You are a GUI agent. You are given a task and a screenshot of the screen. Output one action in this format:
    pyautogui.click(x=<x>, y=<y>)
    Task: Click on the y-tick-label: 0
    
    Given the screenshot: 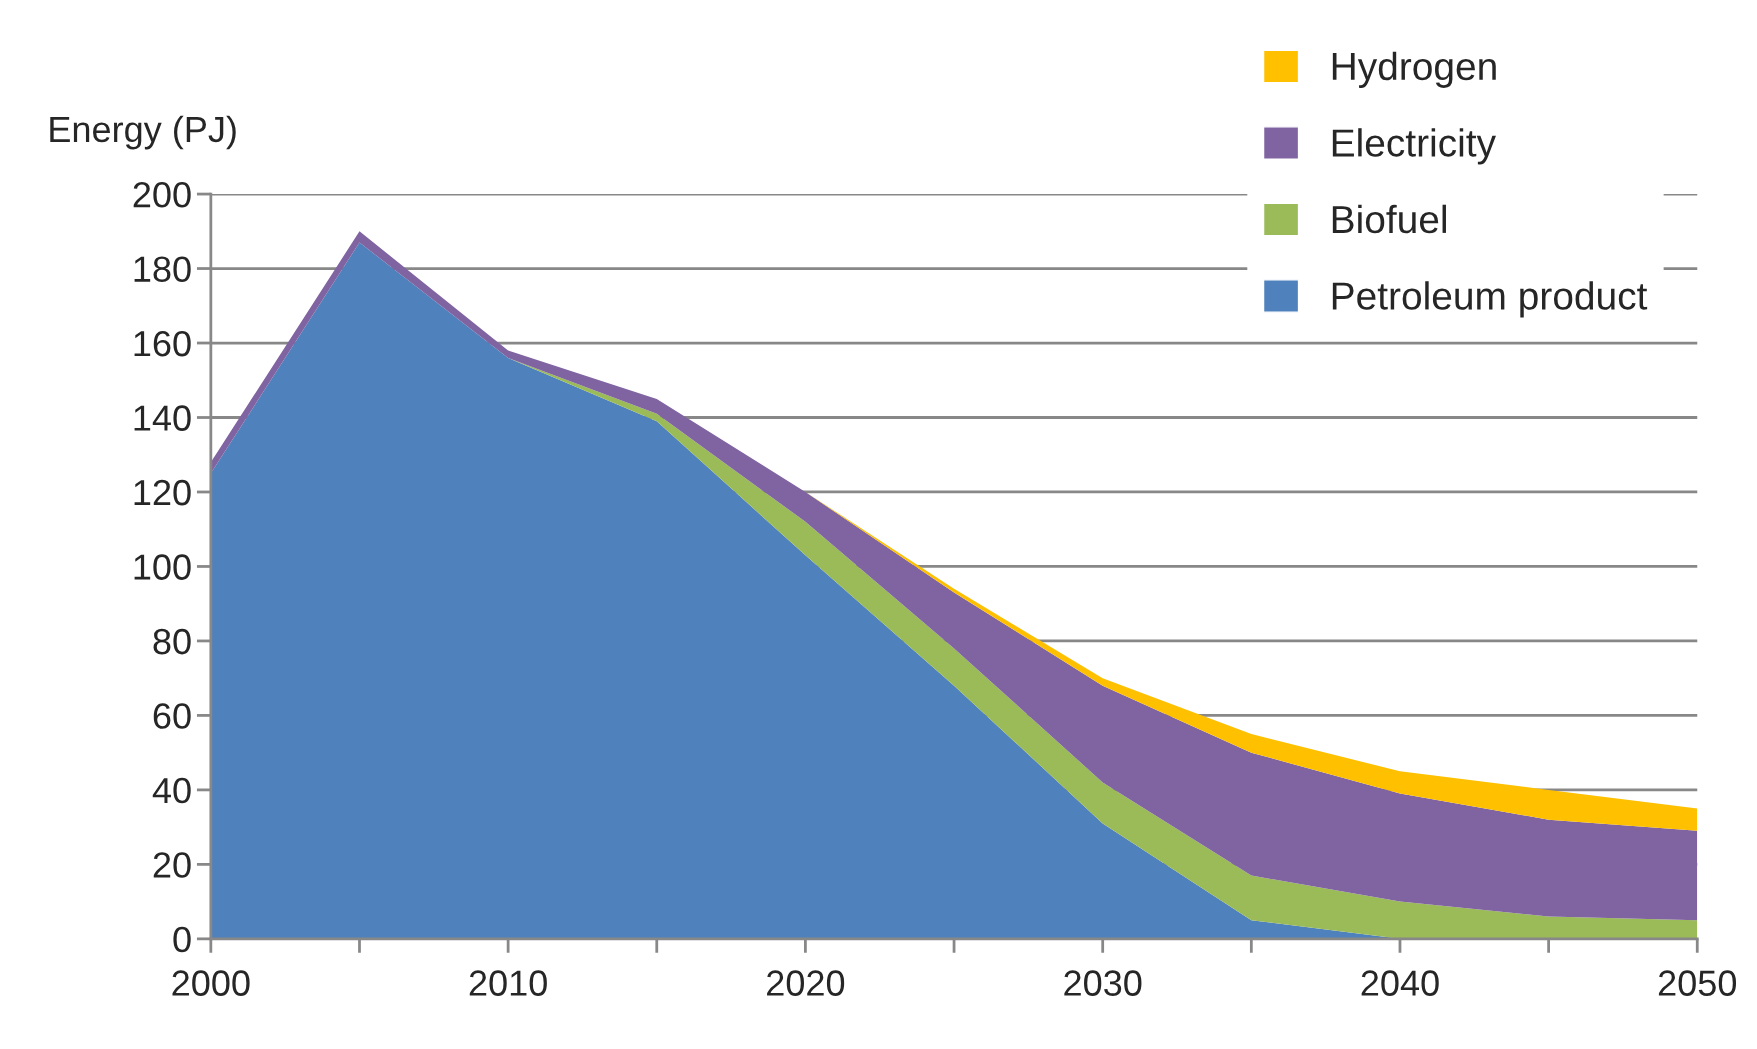 What is the action you would take?
    pyautogui.click(x=182, y=939)
    